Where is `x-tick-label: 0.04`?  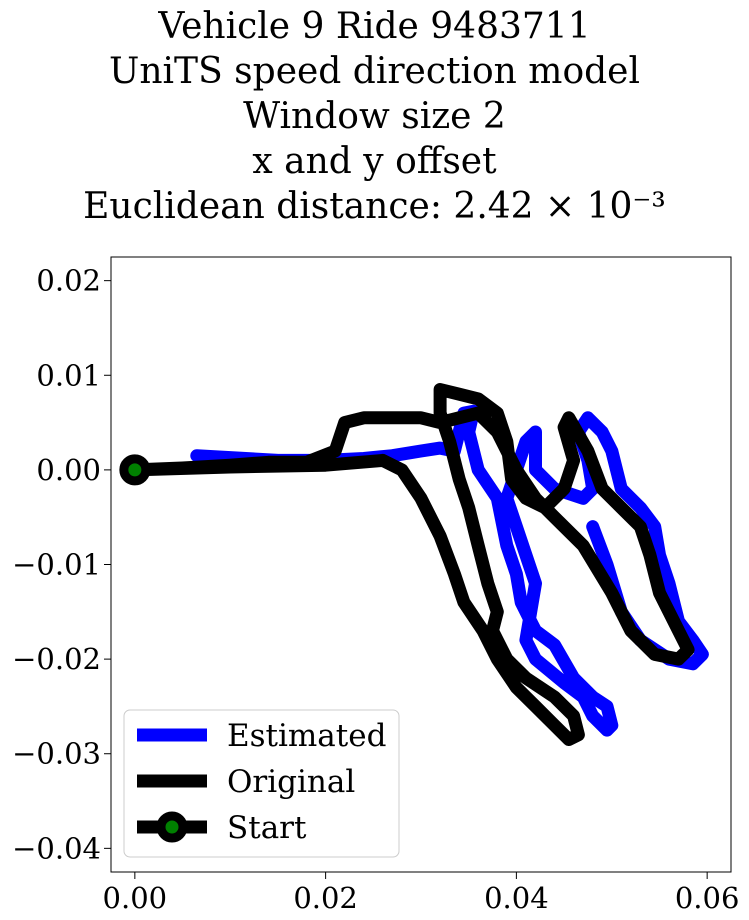
x-tick-label: 0.04 is located at coordinates (516, 898).